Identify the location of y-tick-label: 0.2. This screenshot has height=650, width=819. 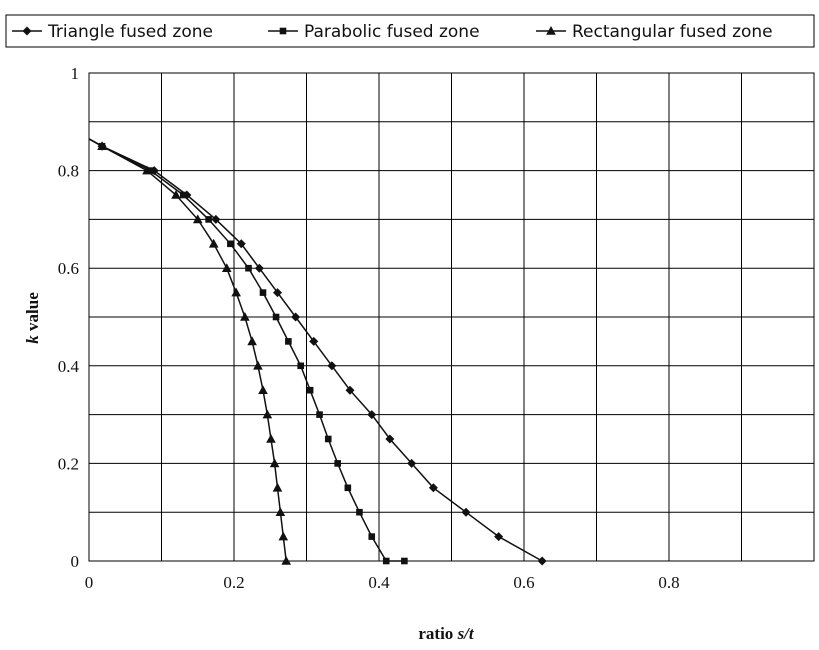
(68, 463).